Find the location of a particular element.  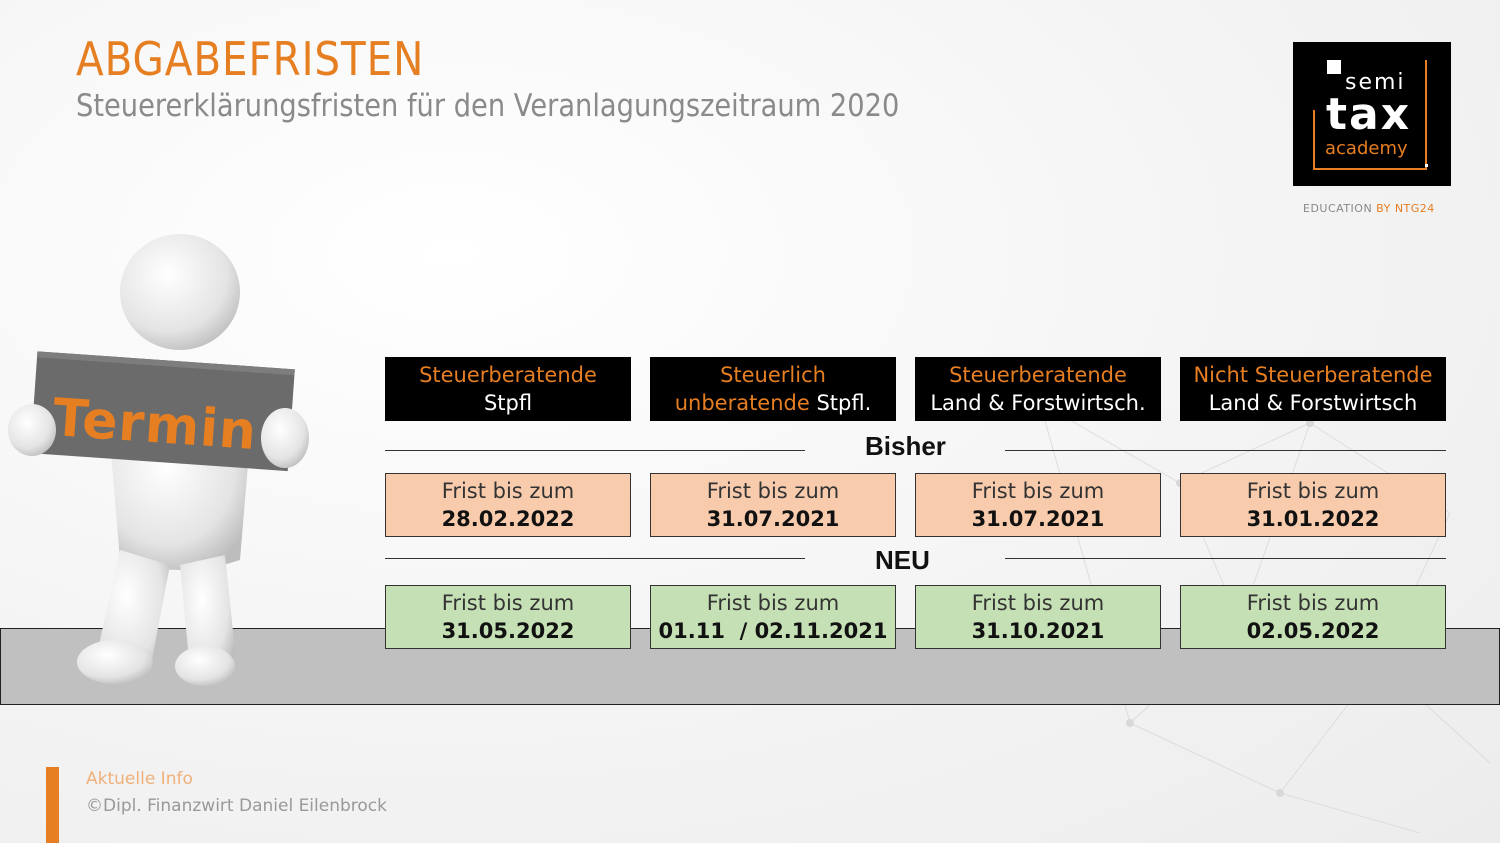

logo-square is located at coordinates (1334, 67).